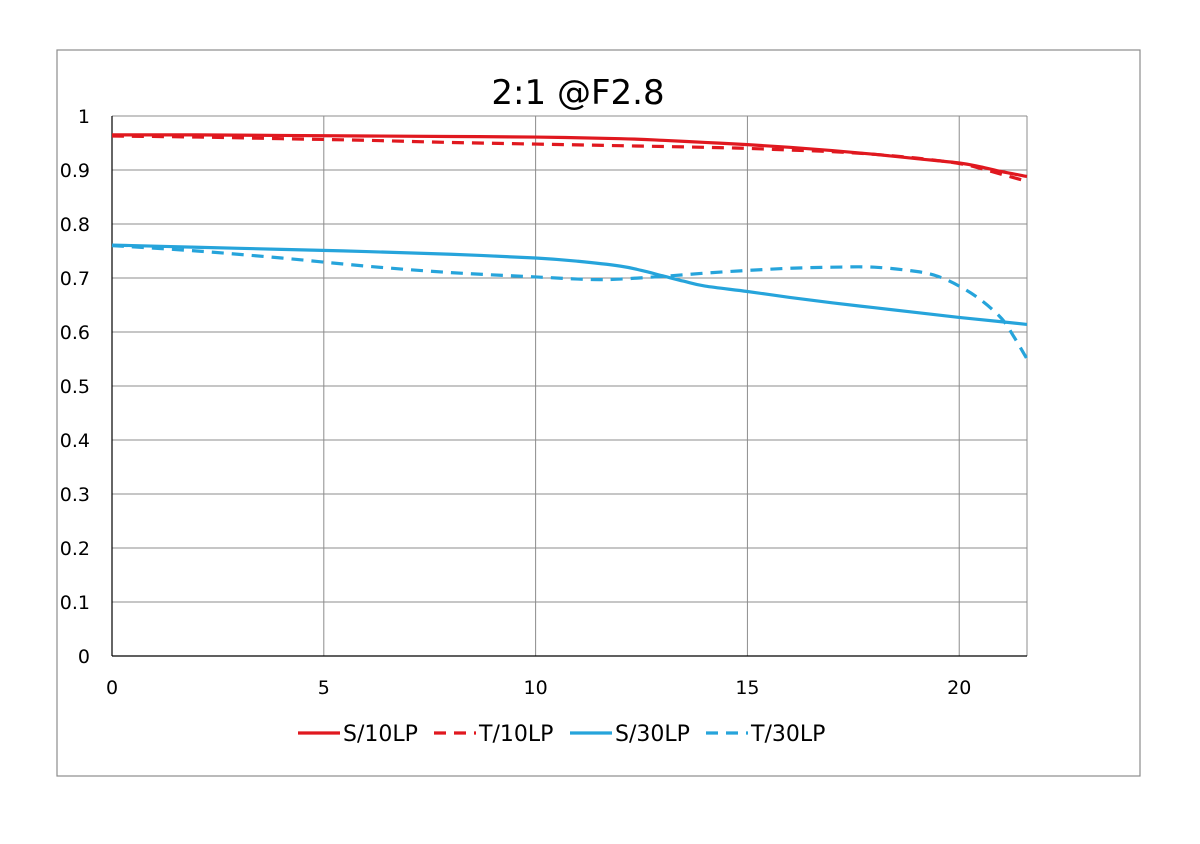  Describe the element at coordinates (75, 225) in the screenshot. I see `y-tick-label: 0.8` at that location.